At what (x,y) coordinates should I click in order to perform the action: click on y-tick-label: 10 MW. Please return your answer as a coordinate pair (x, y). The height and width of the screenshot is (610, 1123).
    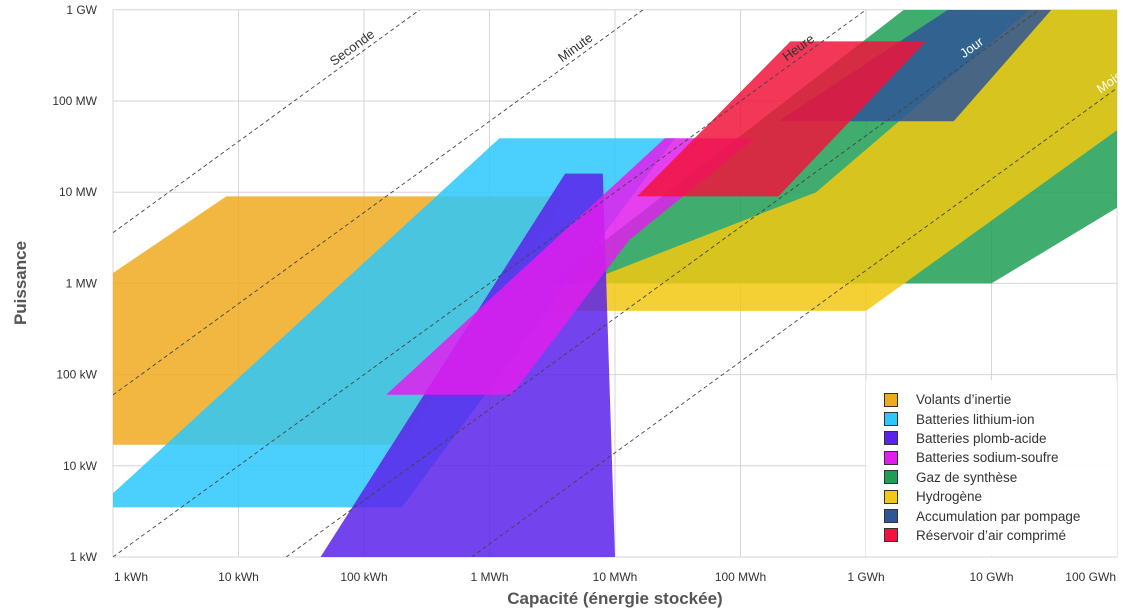
    Looking at the image, I should click on (78, 192).